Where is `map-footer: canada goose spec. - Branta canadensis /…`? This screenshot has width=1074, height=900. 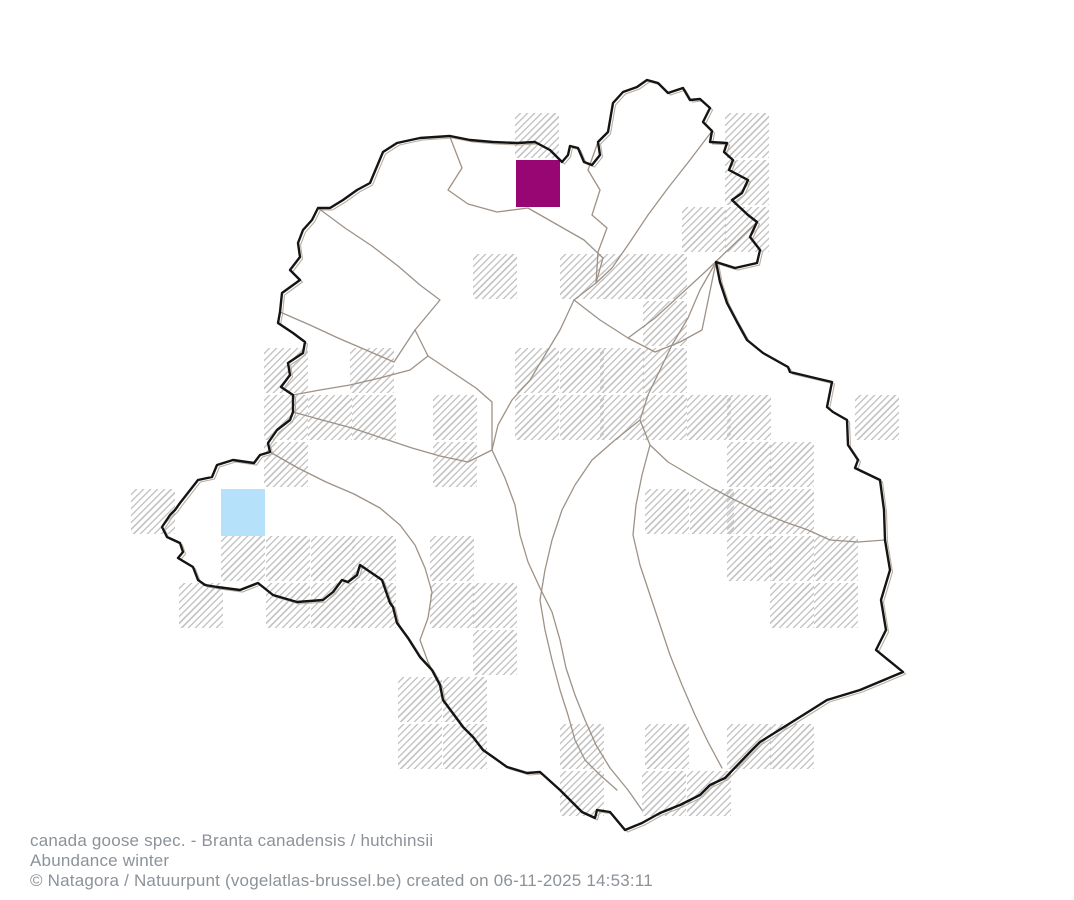
map-footer: canada goose spec. - Branta canadensis /… is located at coordinates (341, 861).